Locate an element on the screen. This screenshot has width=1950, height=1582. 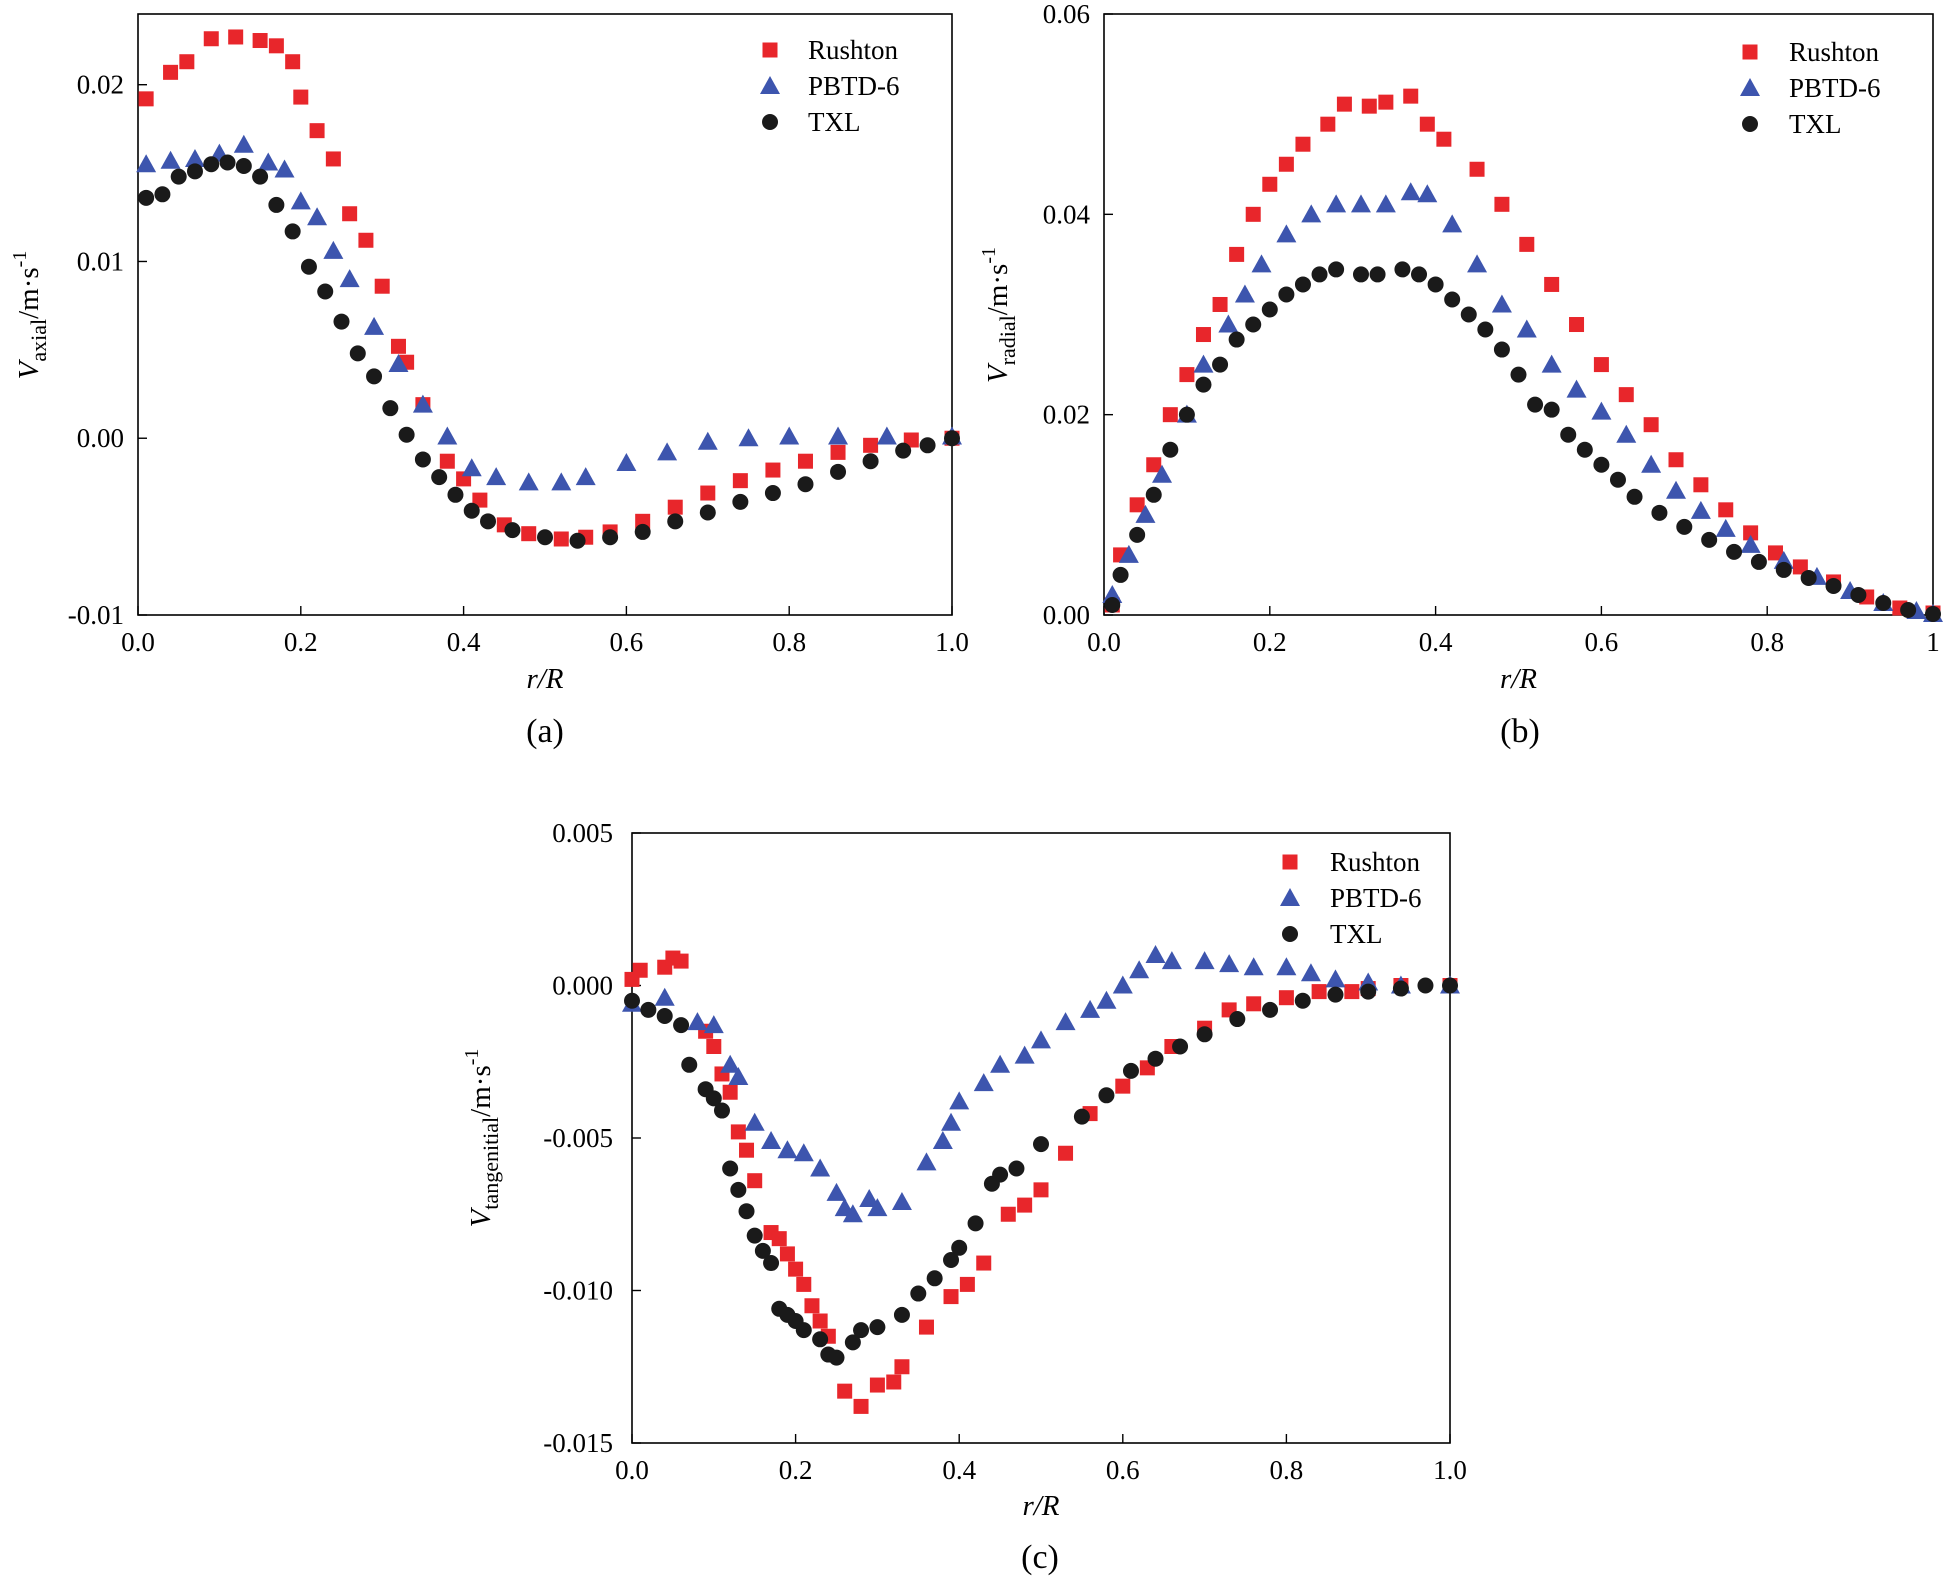
y-tick-label: -0.01 is located at coordinates (96, 615).